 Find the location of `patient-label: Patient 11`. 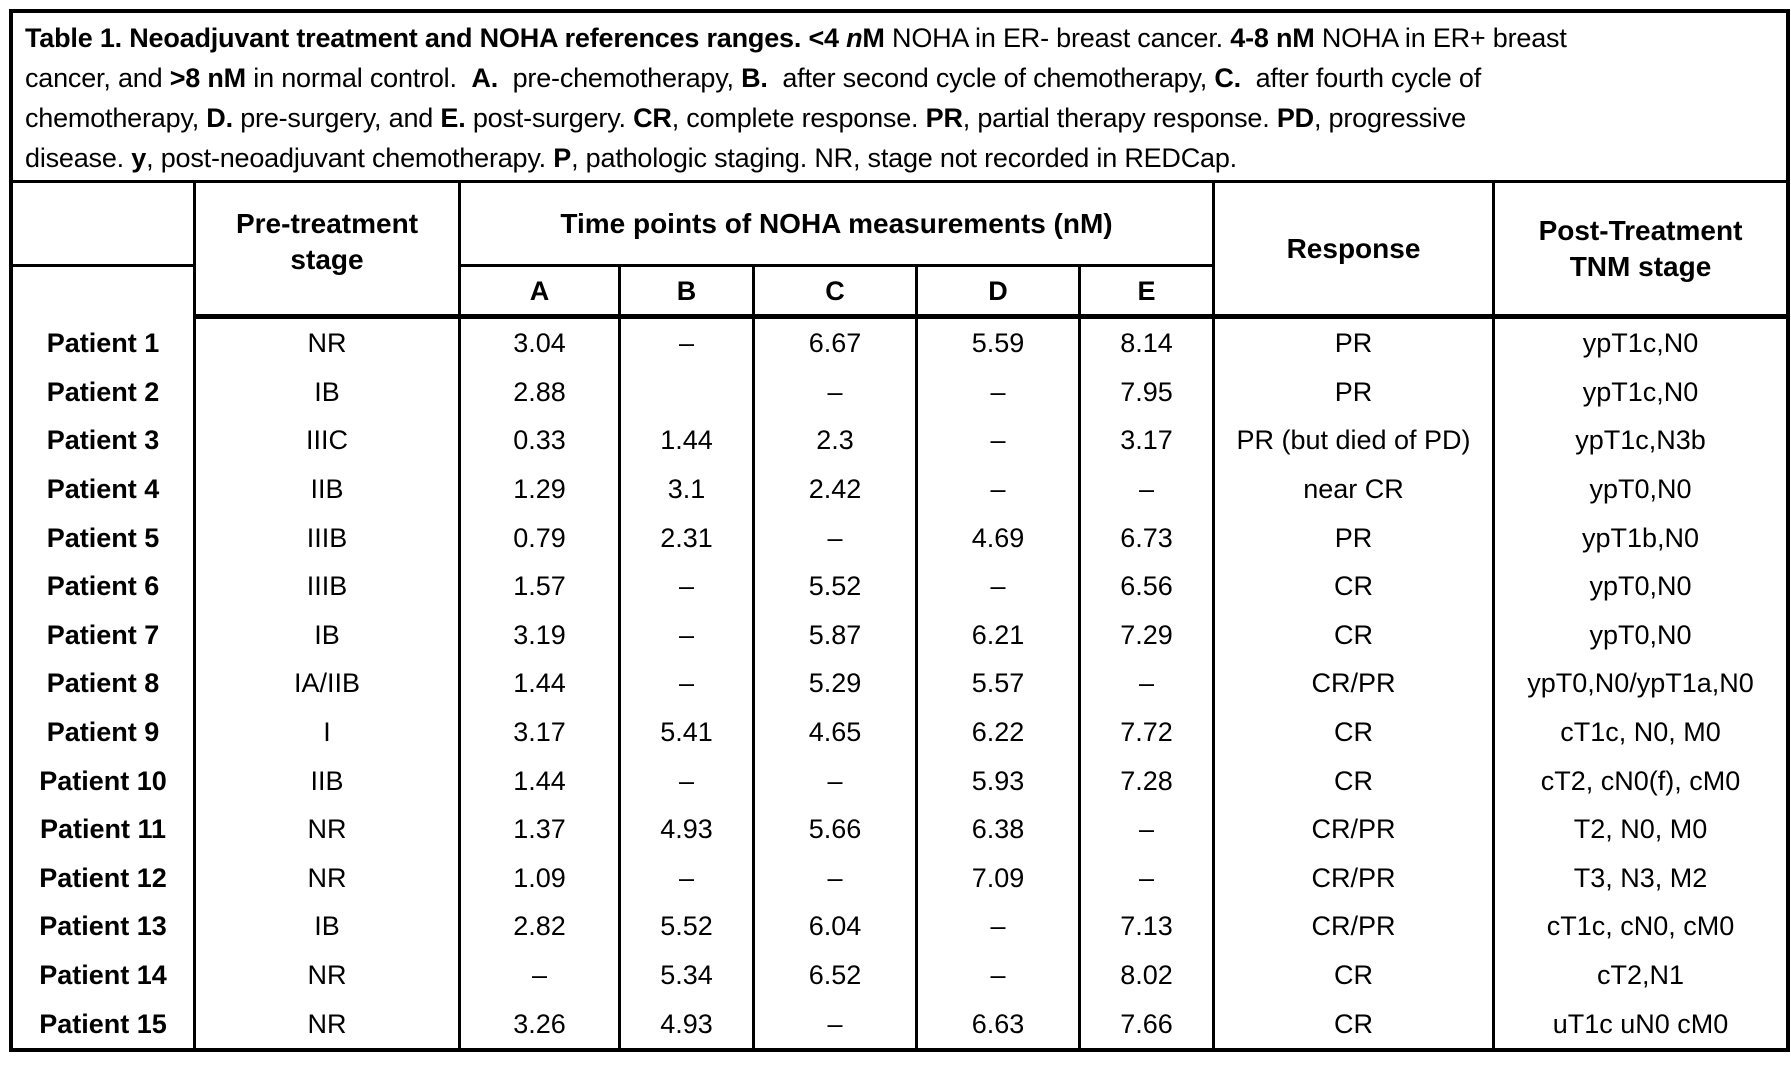

patient-label: Patient 11 is located at coordinates (104, 829).